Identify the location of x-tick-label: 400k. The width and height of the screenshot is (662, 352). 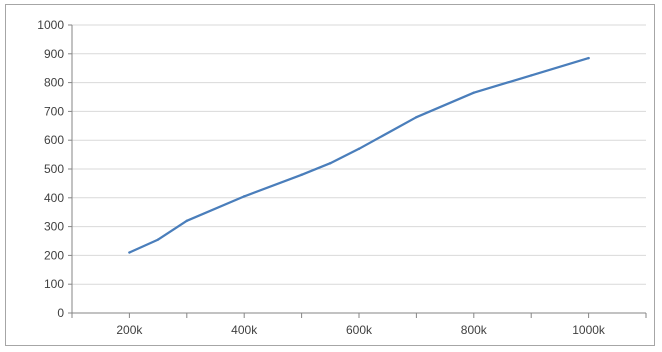
(244, 330).